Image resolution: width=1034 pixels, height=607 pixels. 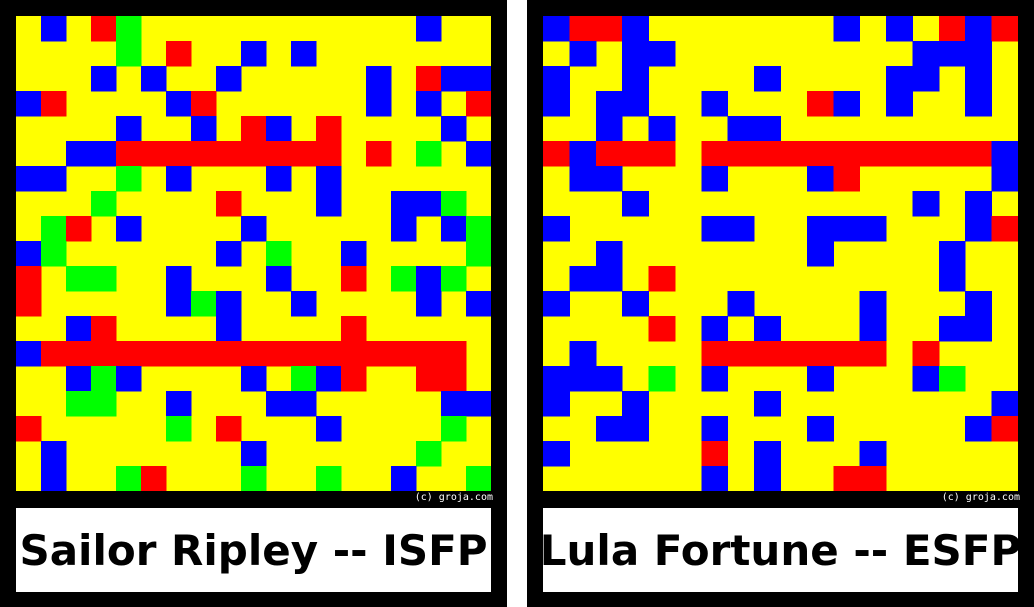 I want to click on copyright-label: (c) groja.com, so click(x=980, y=497).